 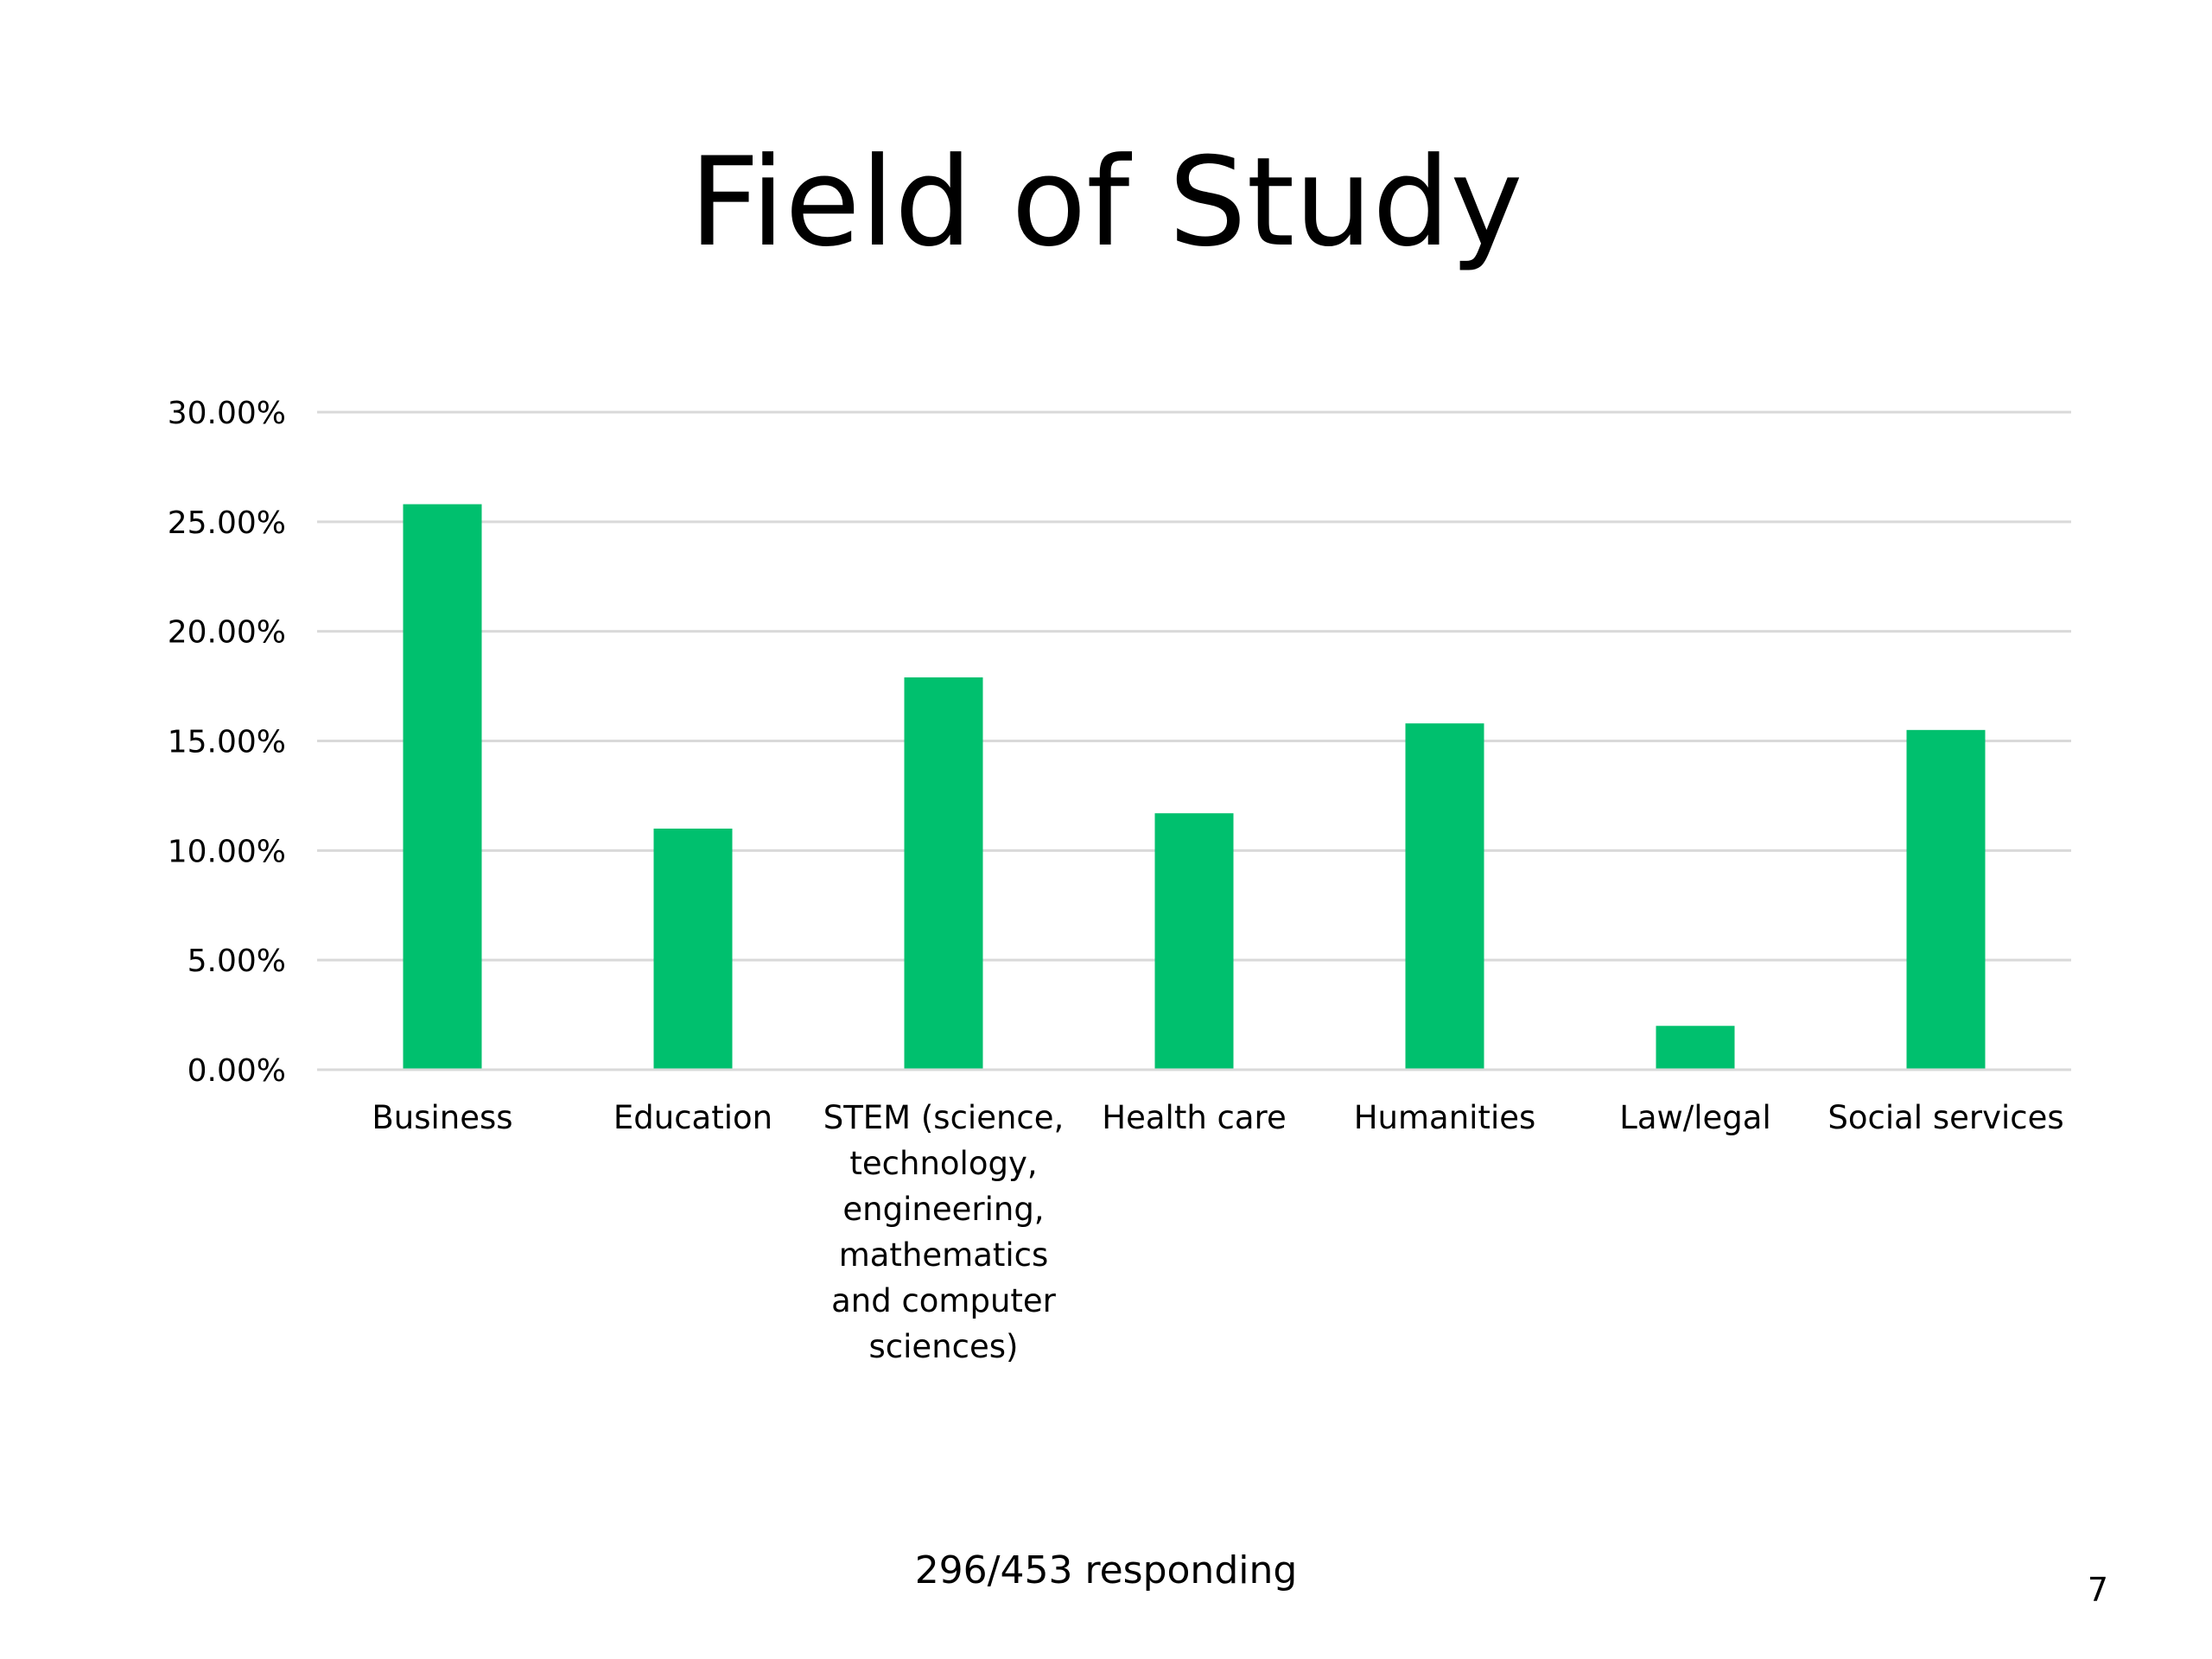 I want to click on y-tick-label: 0.00%, so click(x=237, y=1071).